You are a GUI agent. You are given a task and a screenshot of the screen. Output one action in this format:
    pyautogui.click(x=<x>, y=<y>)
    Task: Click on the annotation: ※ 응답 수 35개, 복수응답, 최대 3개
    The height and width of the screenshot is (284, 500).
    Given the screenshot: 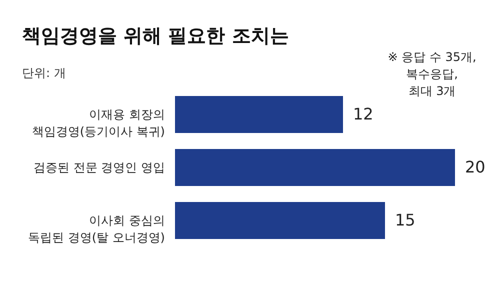 What is the action you would take?
    pyautogui.click(x=432, y=74)
    